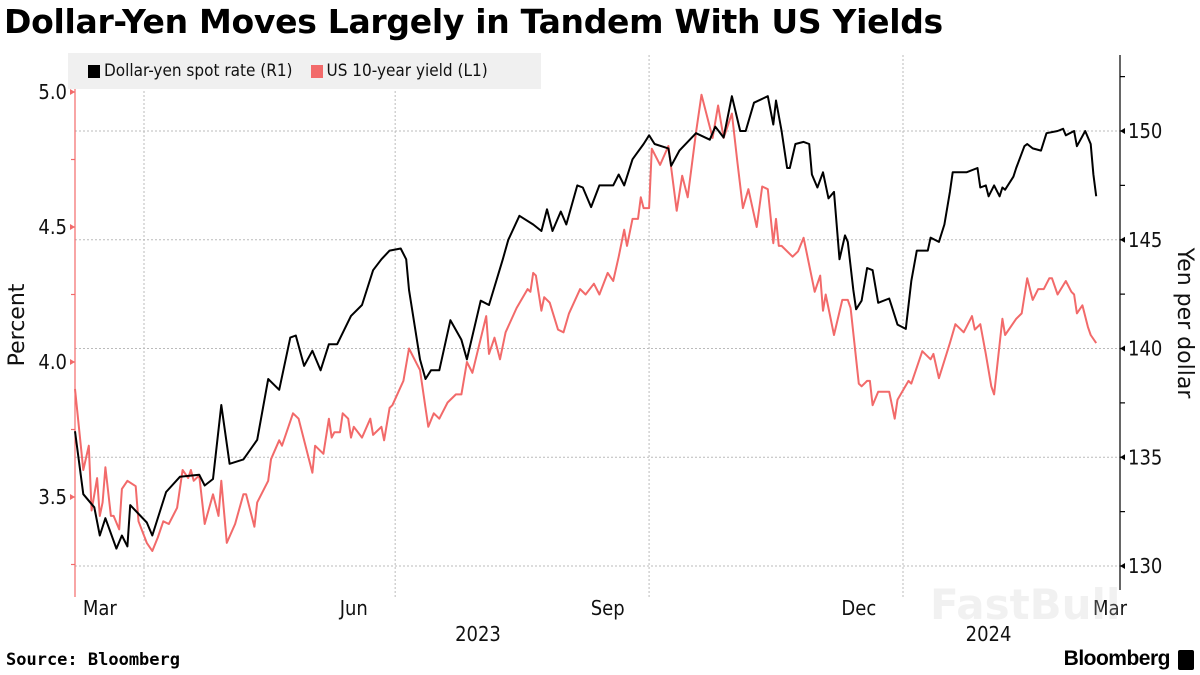 Image resolution: width=1200 pixels, height=675 pixels. Describe the element at coordinates (989, 634) in the screenshot. I see `x-year-label: 2024` at that location.